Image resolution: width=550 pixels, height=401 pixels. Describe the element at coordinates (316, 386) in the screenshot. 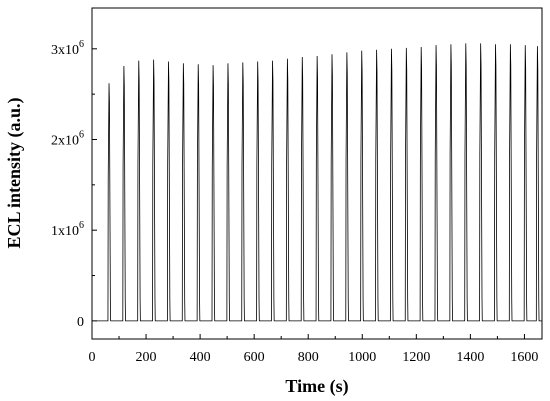

I see `x-axis-title: Time (s)` at that location.